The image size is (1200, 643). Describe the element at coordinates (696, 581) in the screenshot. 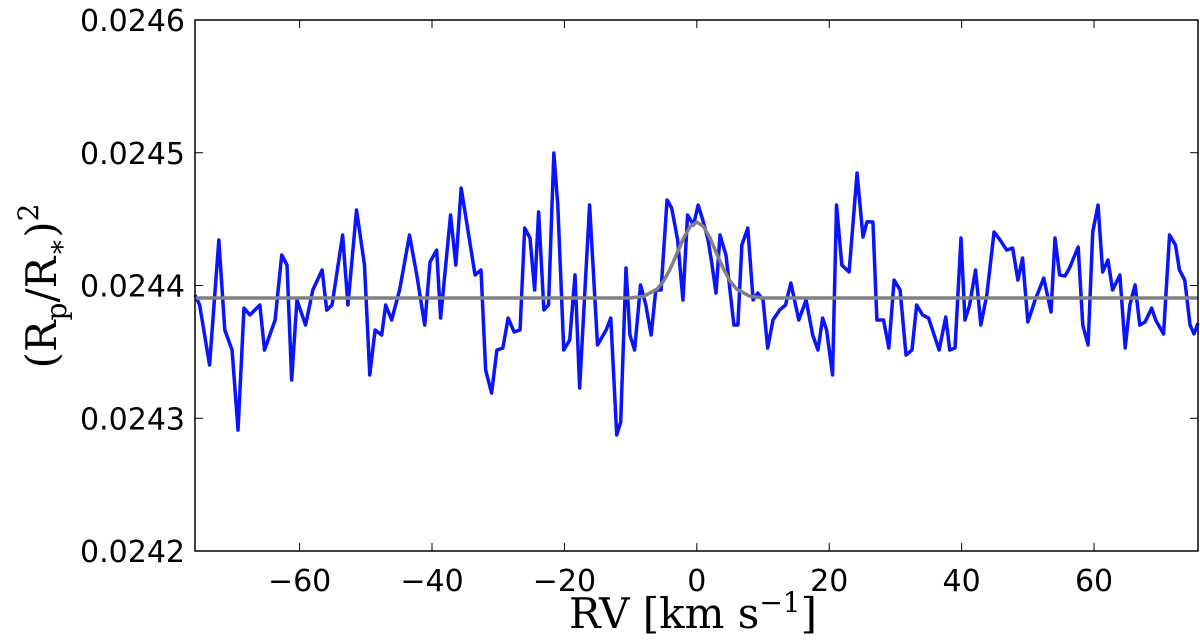

I see `x-tick-label: 0` at that location.